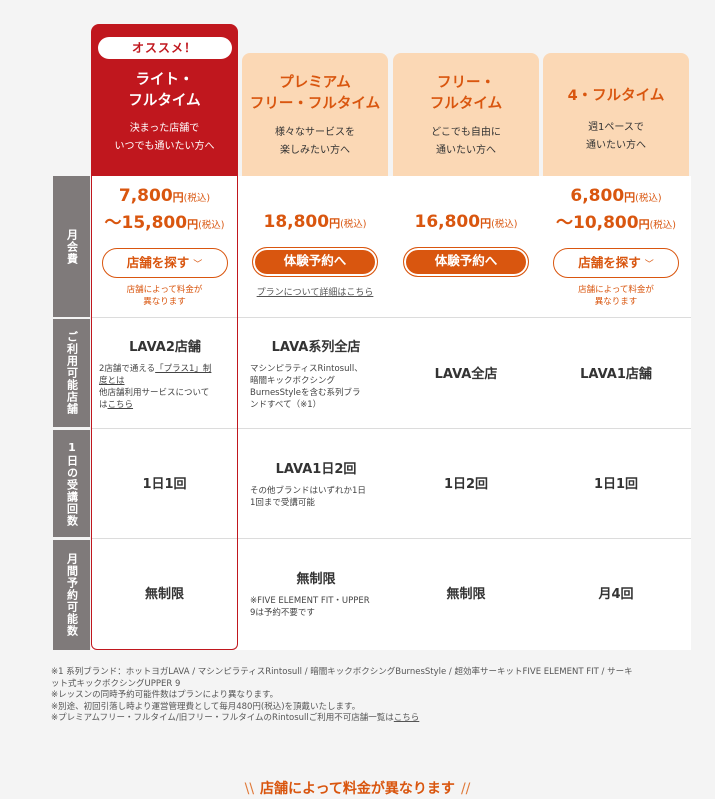  What do you see at coordinates (466, 93) in the screenshot?
I see `plan-name: フリー・ フルタイム` at bounding box center [466, 93].